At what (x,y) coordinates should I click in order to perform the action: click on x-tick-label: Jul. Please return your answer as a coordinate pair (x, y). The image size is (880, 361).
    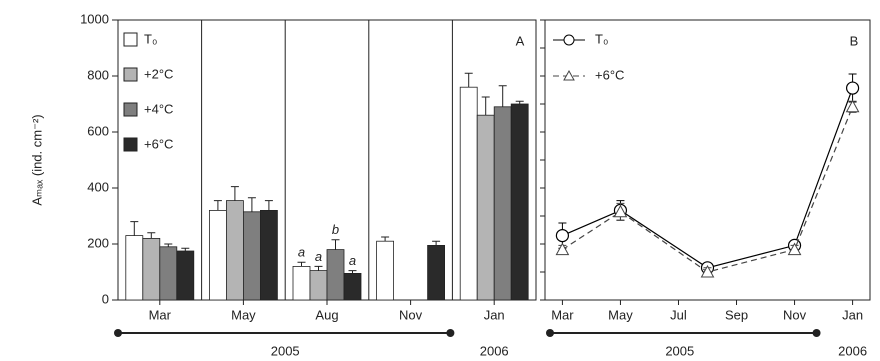
    Looking at the image, I should click on (678, 314).